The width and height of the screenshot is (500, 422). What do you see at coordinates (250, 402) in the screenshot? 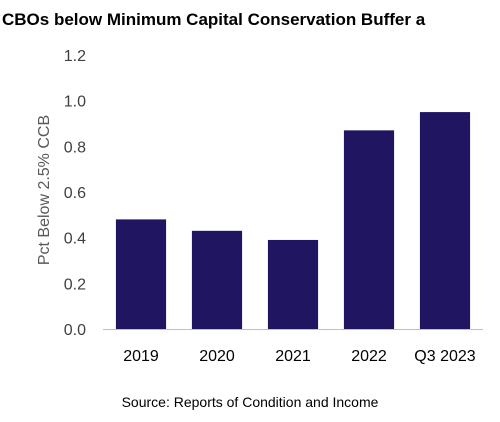
I see `source-note: Source: Reports of Condition and Income` at bounding box center [250, 402].